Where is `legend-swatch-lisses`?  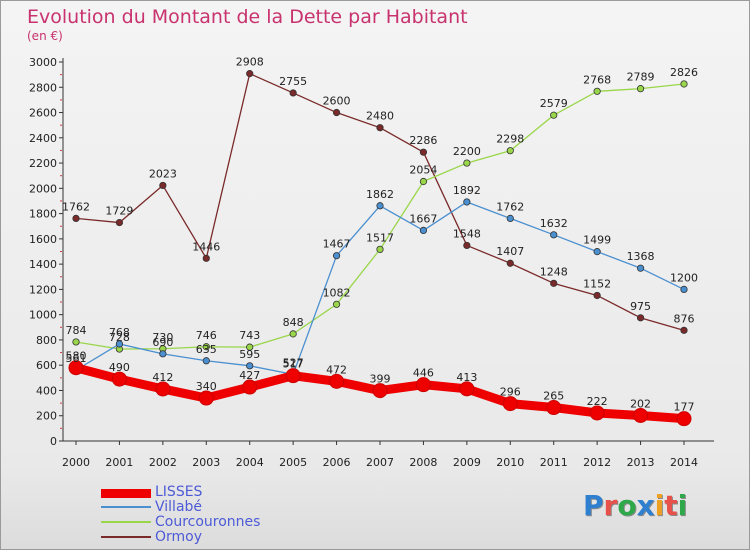
legend-swatch-lisses is located at coordinates (126, 493).